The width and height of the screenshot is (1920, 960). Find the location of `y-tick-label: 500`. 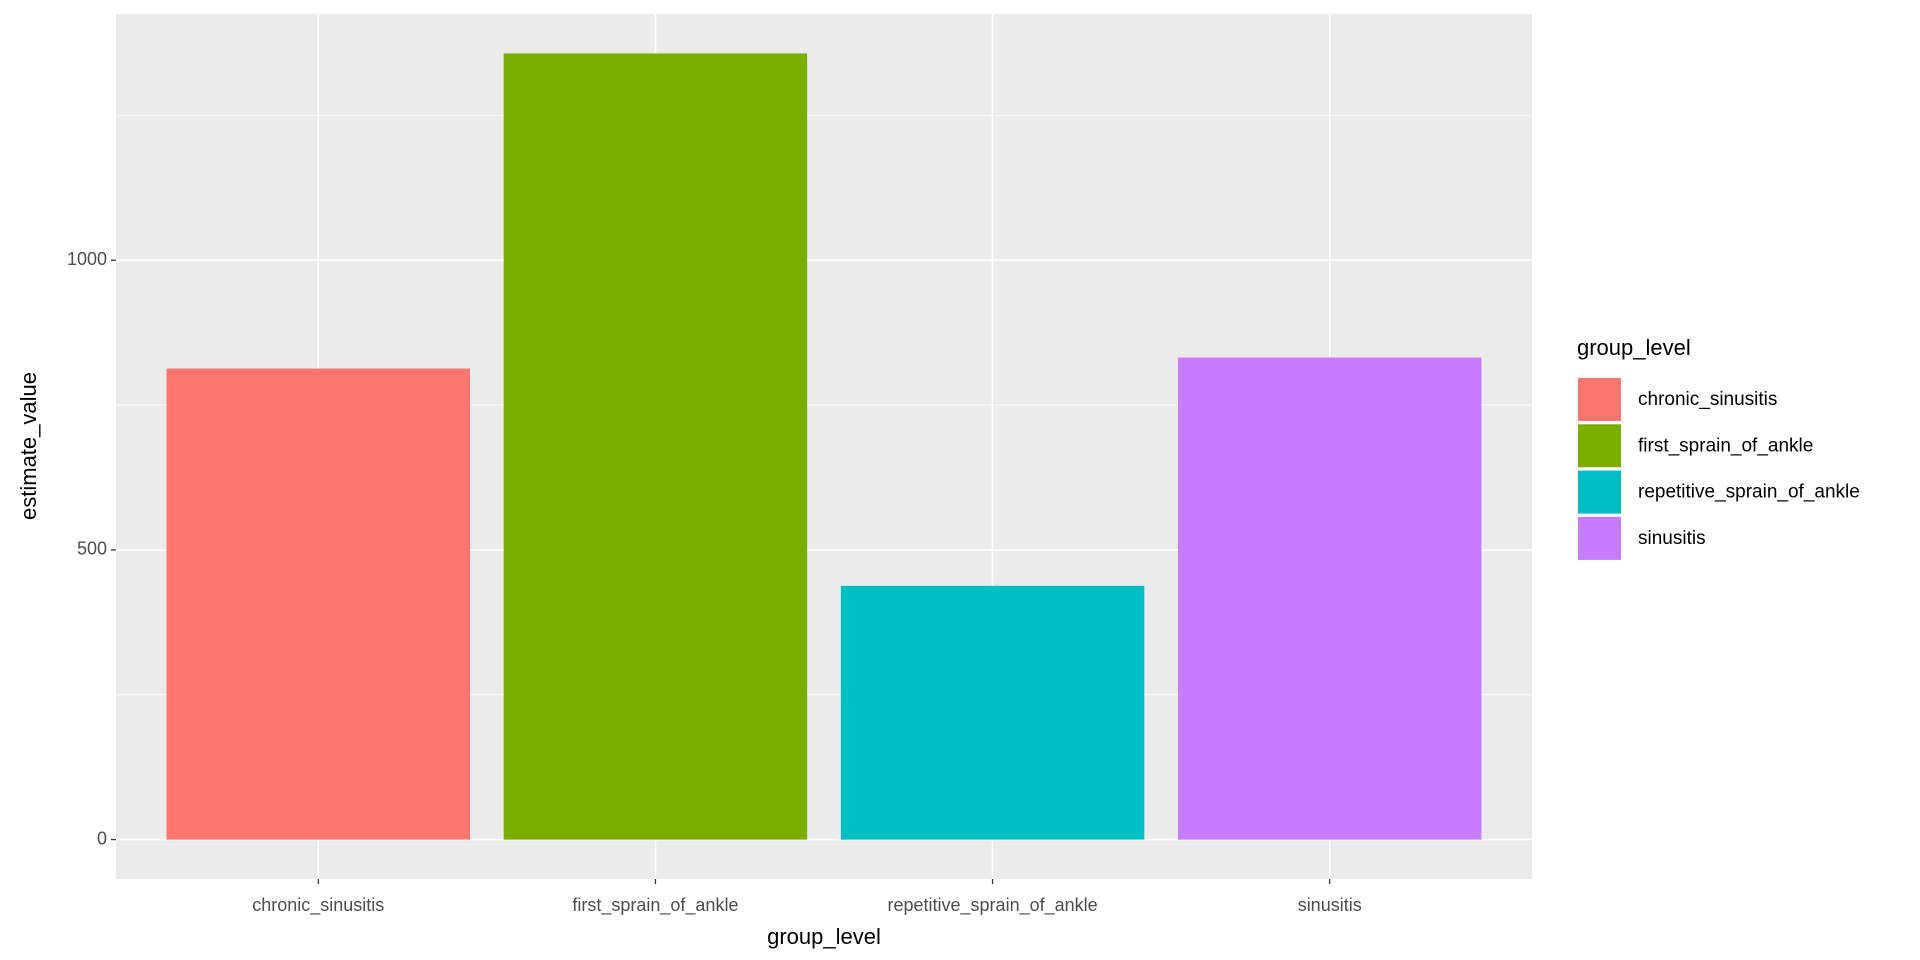

y-tick-label: 500 is located at coordinates (92, 549).